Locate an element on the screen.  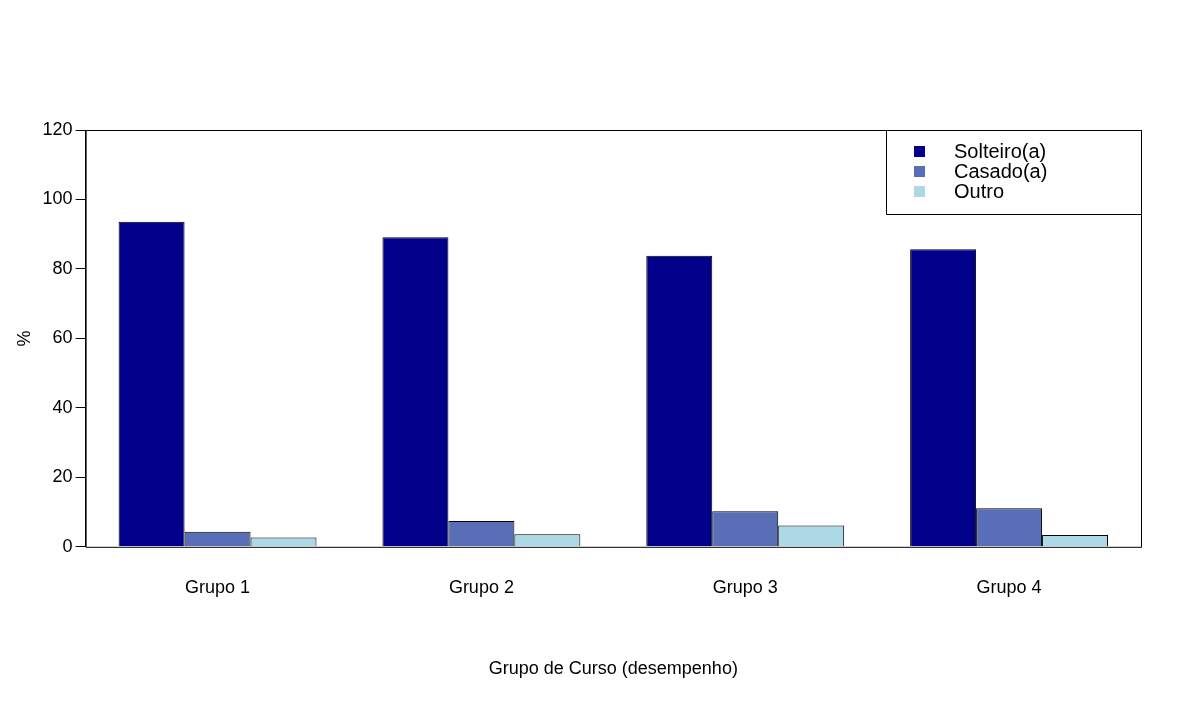
x-tick-label: Grupo 3 is located at coordinates (745, 586).